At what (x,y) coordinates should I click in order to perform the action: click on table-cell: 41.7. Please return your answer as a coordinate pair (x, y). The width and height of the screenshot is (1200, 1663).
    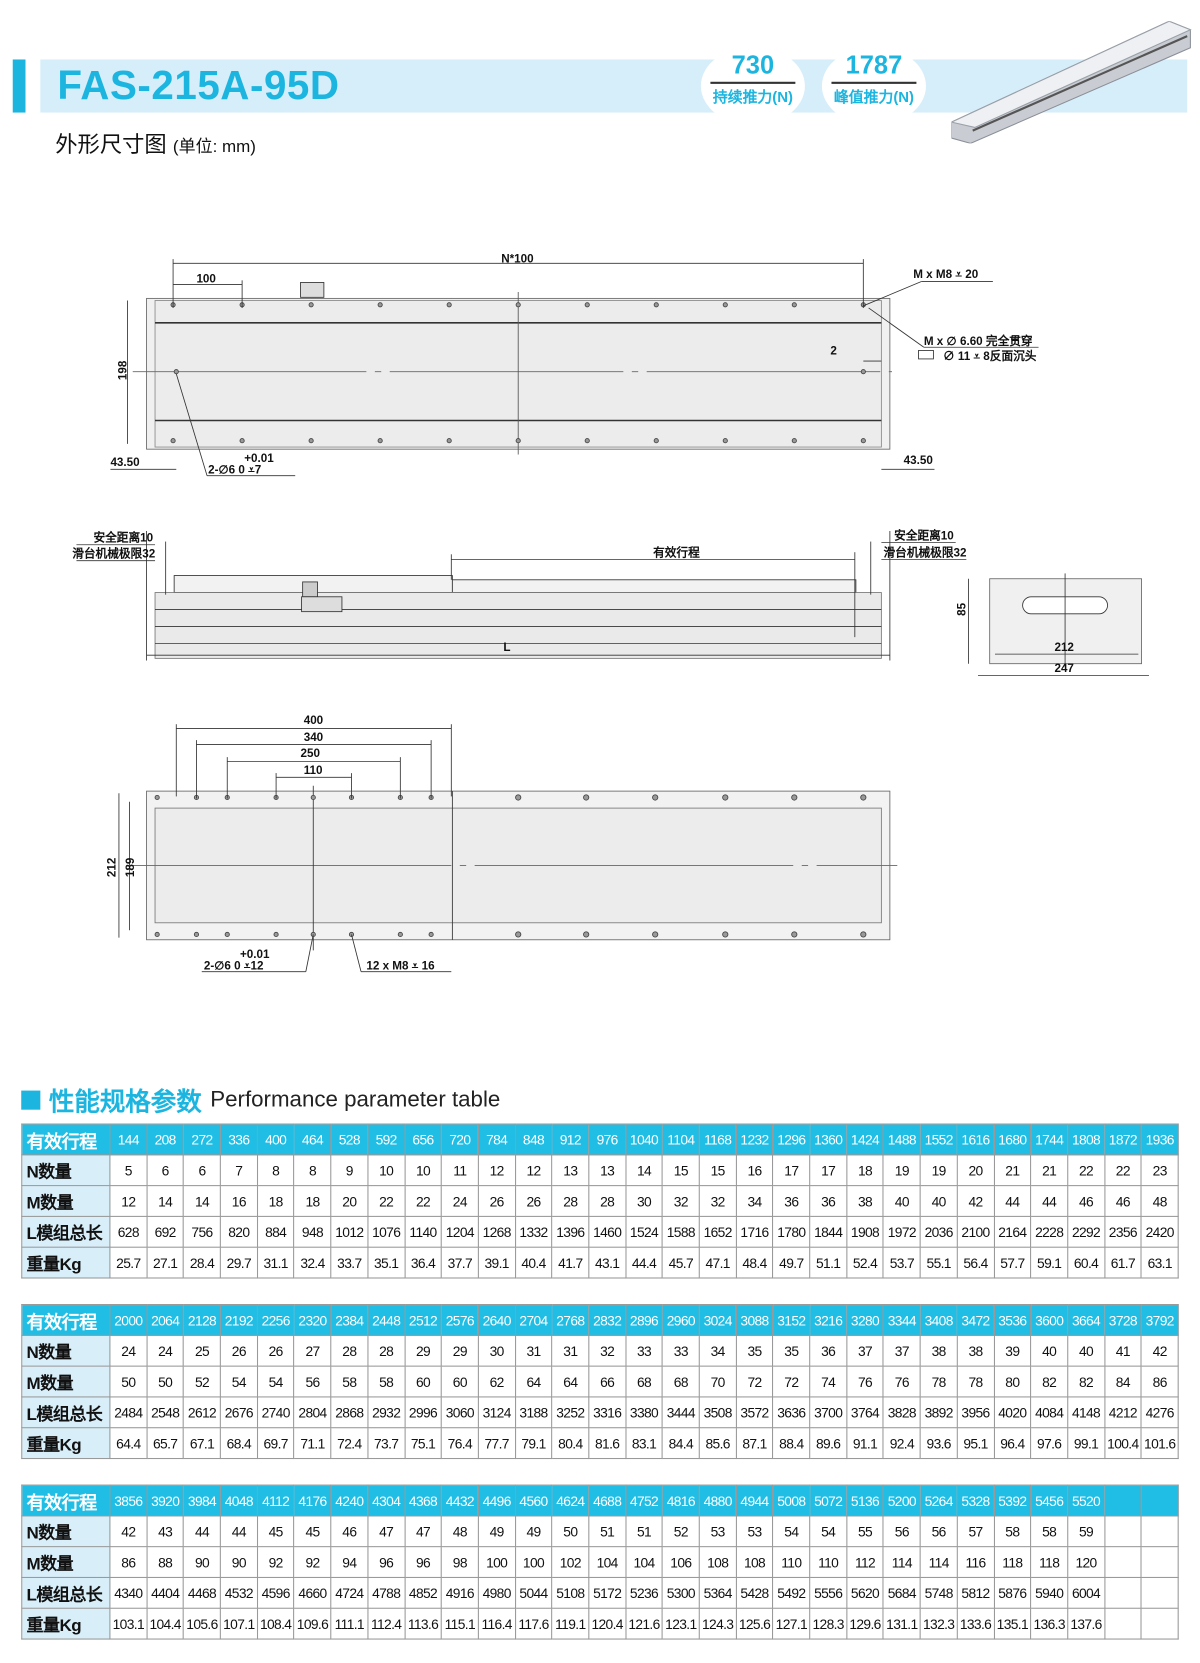
    Looking at the image, I should click on (570, 1262).